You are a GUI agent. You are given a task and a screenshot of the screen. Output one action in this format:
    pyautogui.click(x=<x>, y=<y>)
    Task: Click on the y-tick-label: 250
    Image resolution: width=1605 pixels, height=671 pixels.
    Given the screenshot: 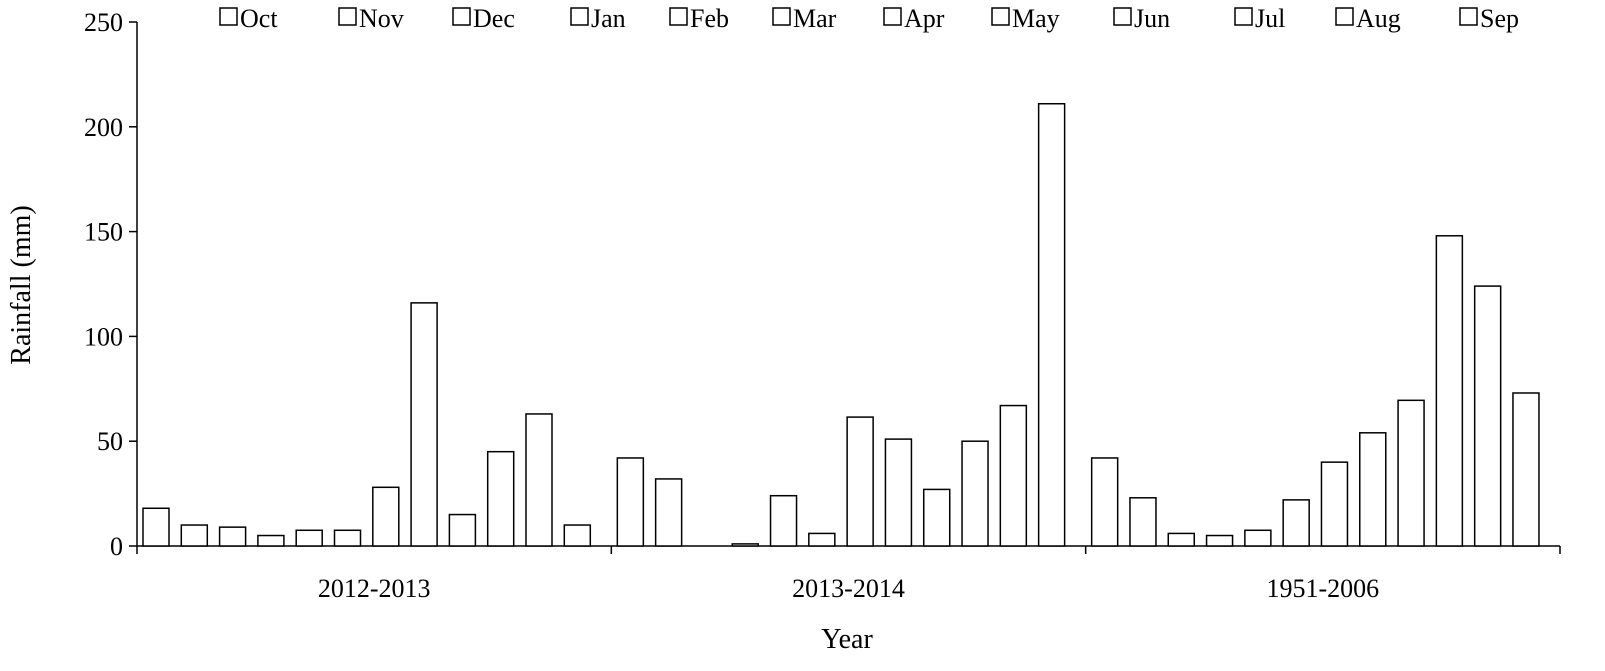 What is the action you would take?
    pyautogui.click(x=103, y=22)
    